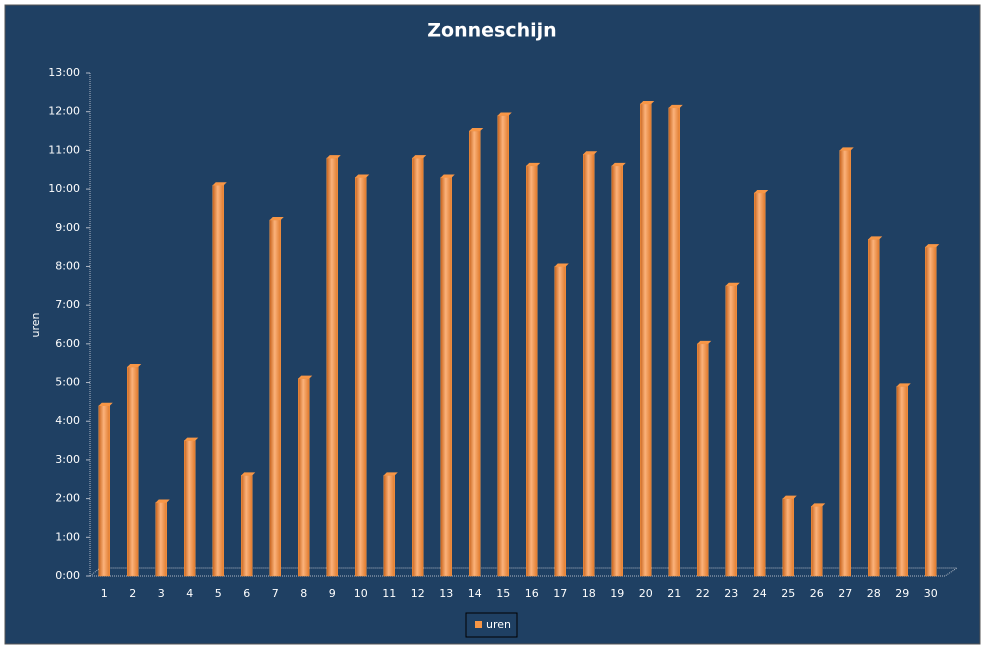 The height and width of the screenshot is (648, 987). I want to click on y-tick-label: 4:00, so click(67, 420).